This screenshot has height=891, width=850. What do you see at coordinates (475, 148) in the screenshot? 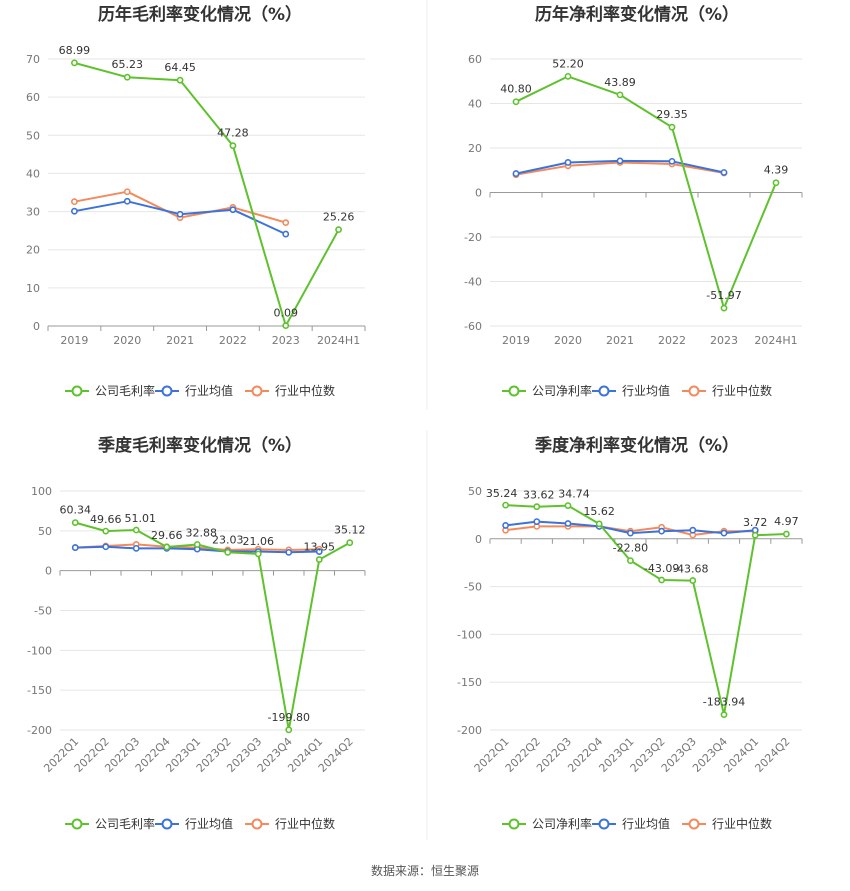
I see `y-tick-label: 20` at bounding box center [475, 148].